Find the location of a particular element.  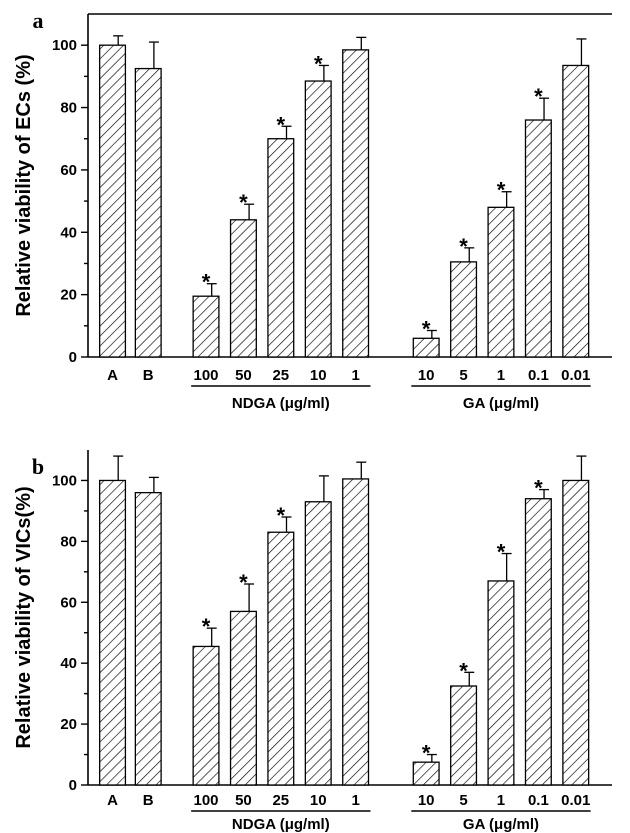

y-axis-label: Relative viability of ECs (%) is located at coordinates (24, 185).